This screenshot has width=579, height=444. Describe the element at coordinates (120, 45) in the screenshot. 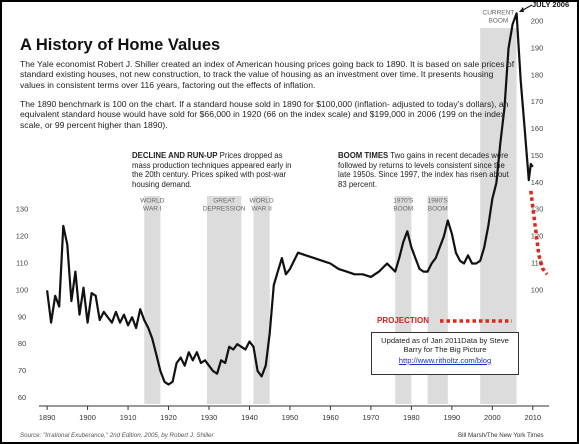

I see `chart-title: A History of Home Values` at that location.